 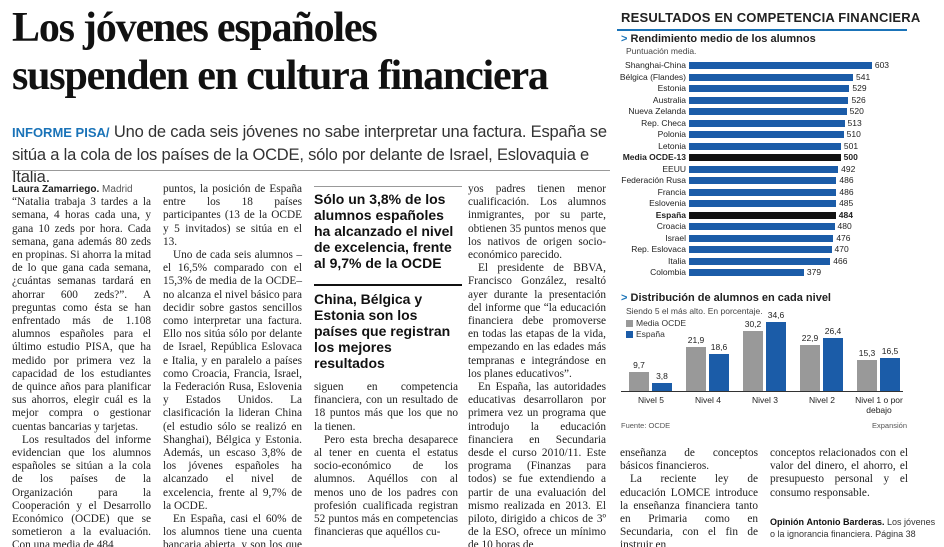 I want to click on bar-value: 30,2, so click(x=753, y=323).